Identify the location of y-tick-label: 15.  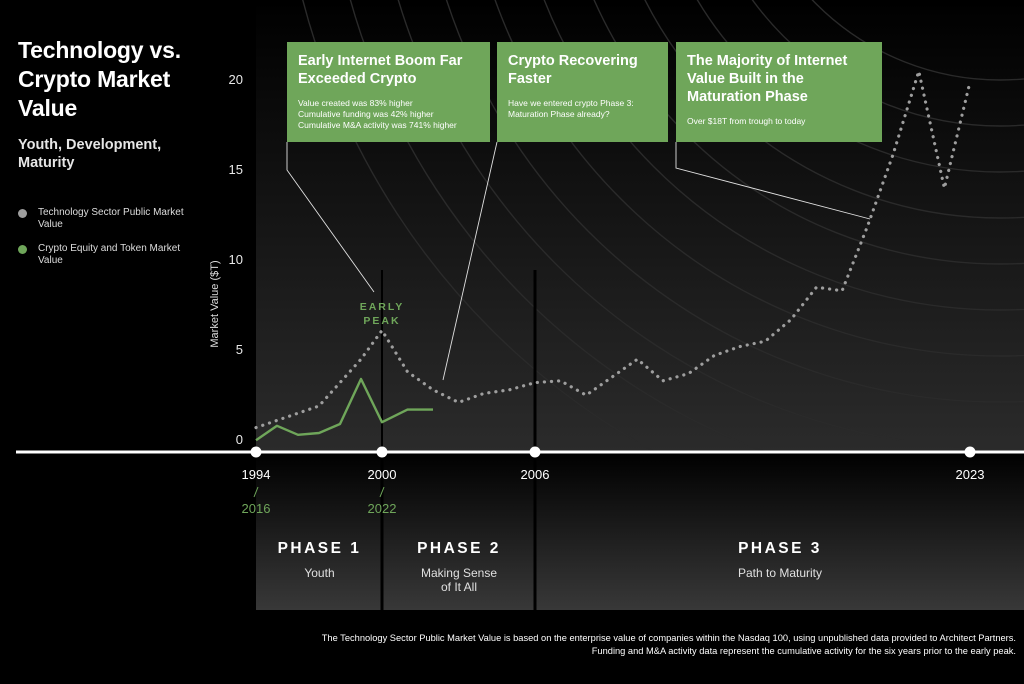
(236, 169).